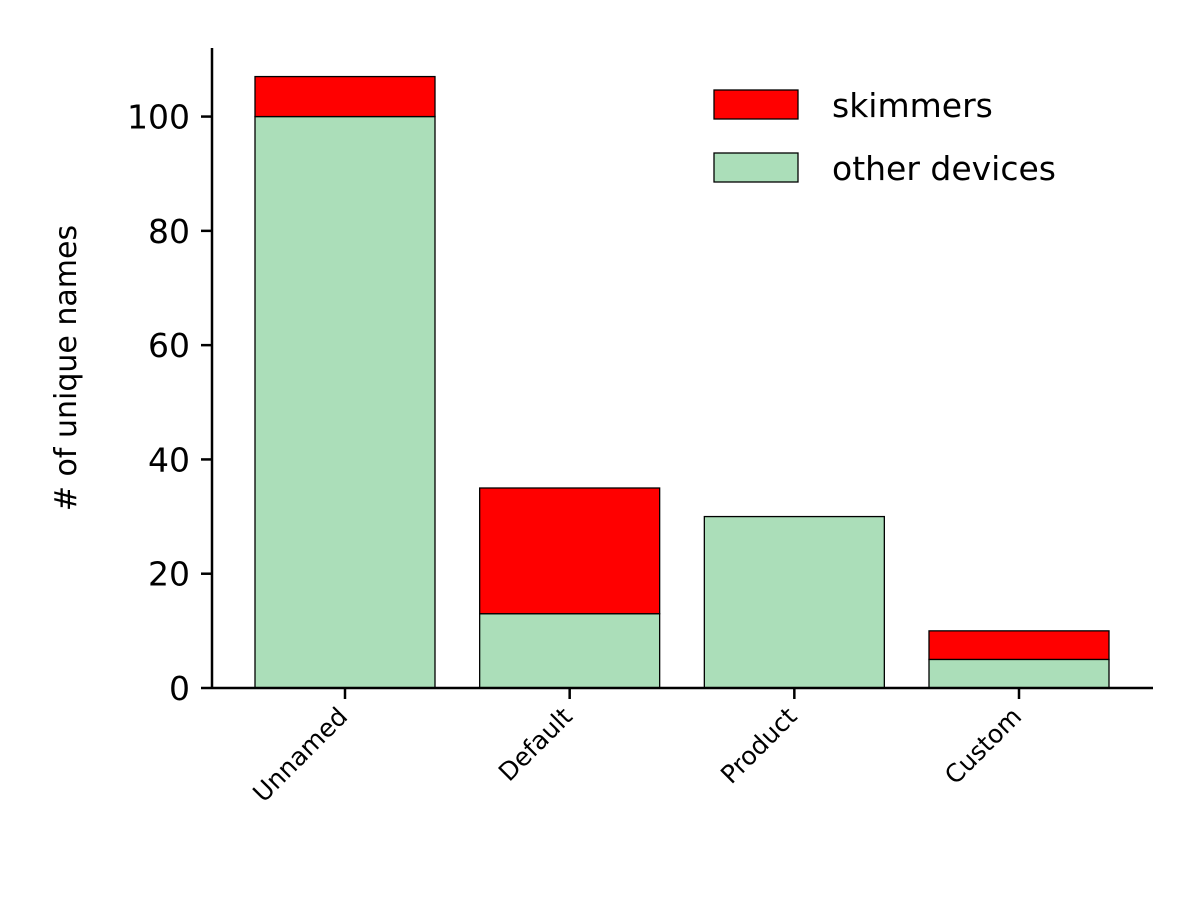  I want to click on y-axis-label: # of unique names, so click(66, 368).